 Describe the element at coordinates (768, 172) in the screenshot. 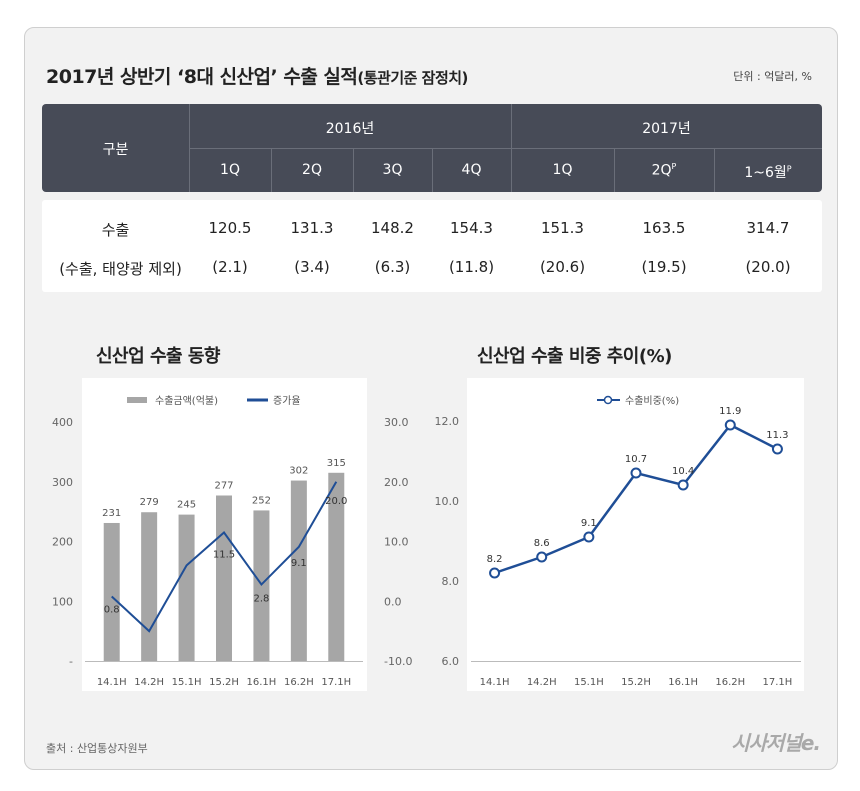

I see `quarter-label: 1~6월P` at that location.